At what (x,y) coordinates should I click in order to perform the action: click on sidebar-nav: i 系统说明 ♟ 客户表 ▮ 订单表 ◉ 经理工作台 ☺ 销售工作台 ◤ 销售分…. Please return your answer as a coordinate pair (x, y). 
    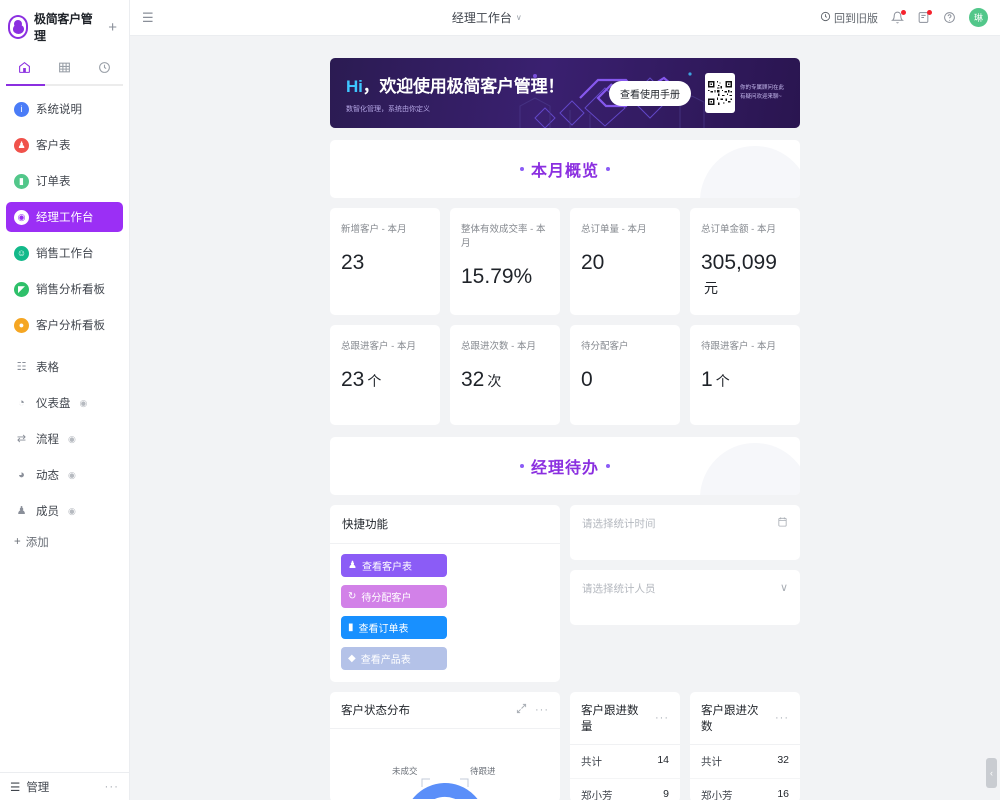
    Looking at the image, I should click on (64, 429).